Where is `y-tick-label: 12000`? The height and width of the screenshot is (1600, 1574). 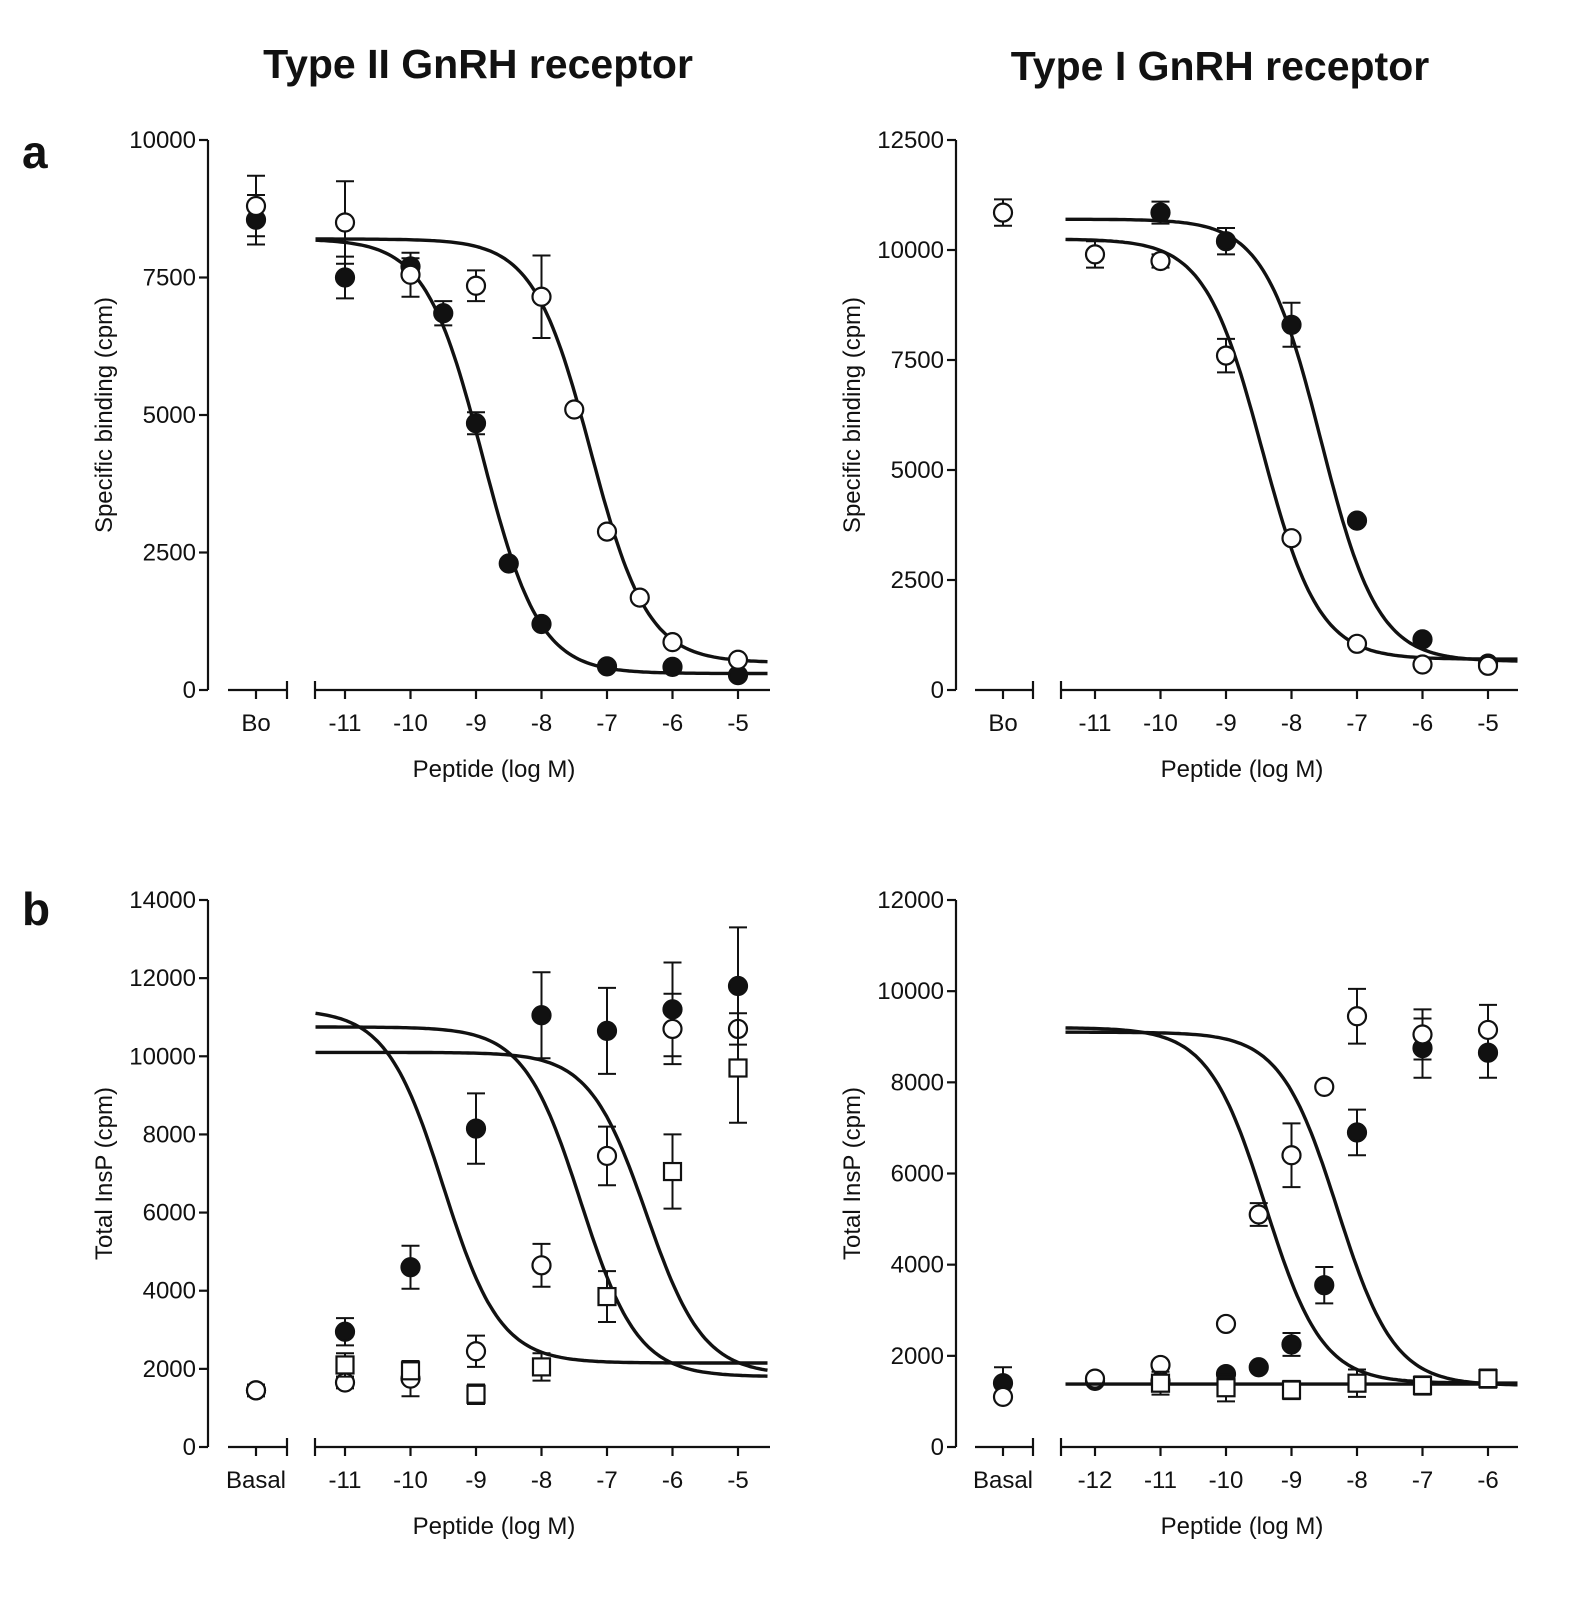 y-tick-label: 12000 is located at coordinates (162, 978).